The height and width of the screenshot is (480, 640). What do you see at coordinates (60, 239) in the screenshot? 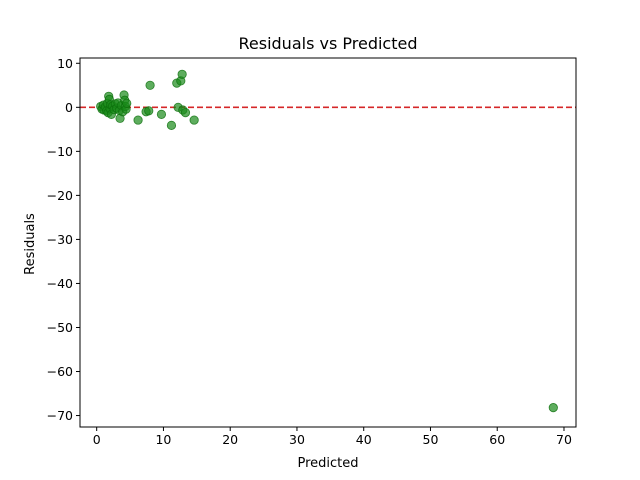
I see `y-tick-label: −30` at bounding box center [60, 239].